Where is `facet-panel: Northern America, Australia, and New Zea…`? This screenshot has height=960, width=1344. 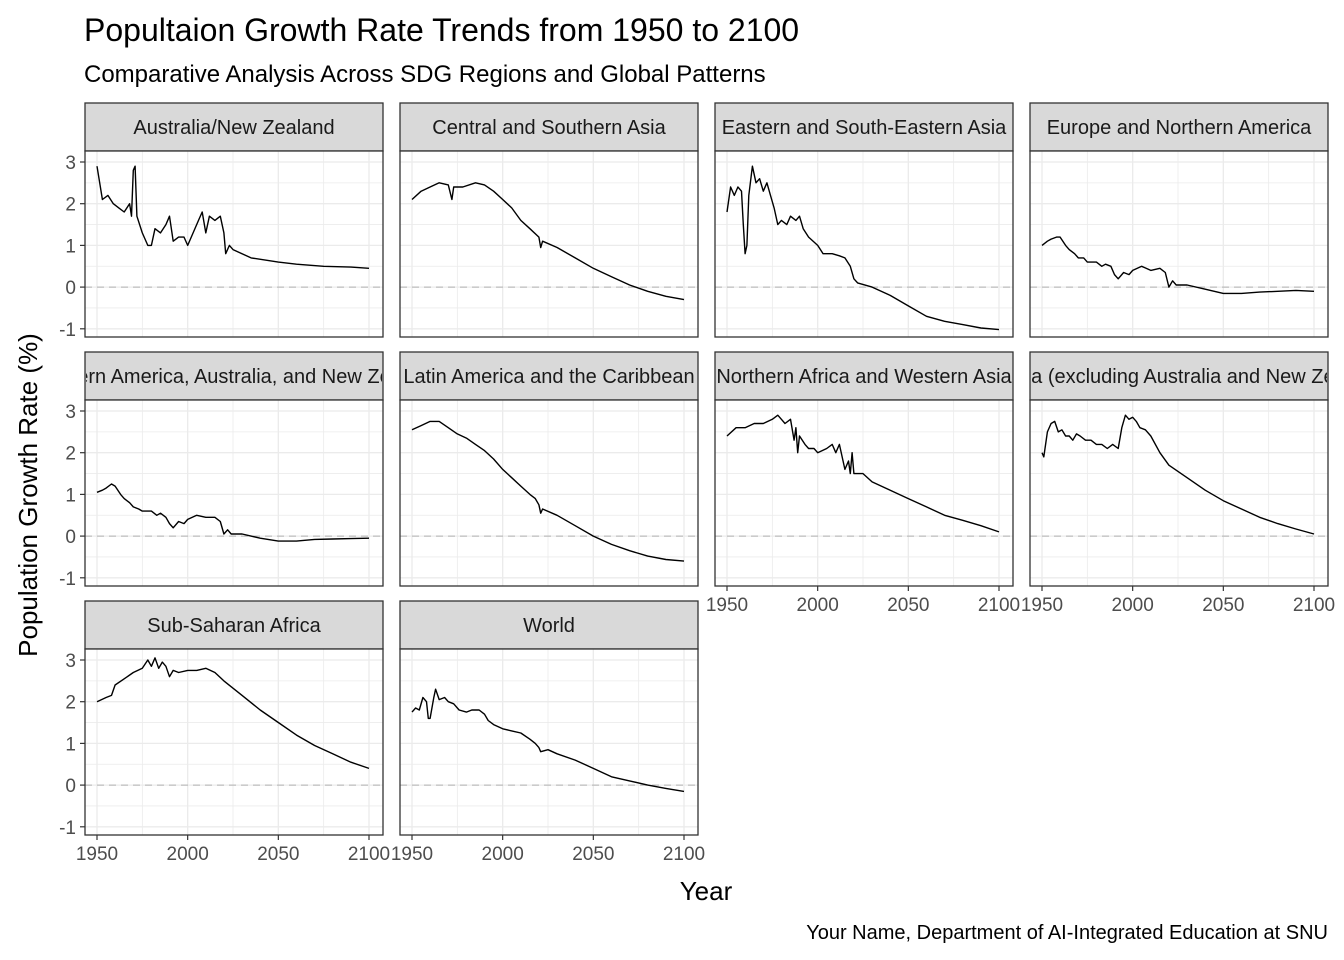
facet-panel: Northern America, Australia, and New Zea… is located at coordinates (233, 470).